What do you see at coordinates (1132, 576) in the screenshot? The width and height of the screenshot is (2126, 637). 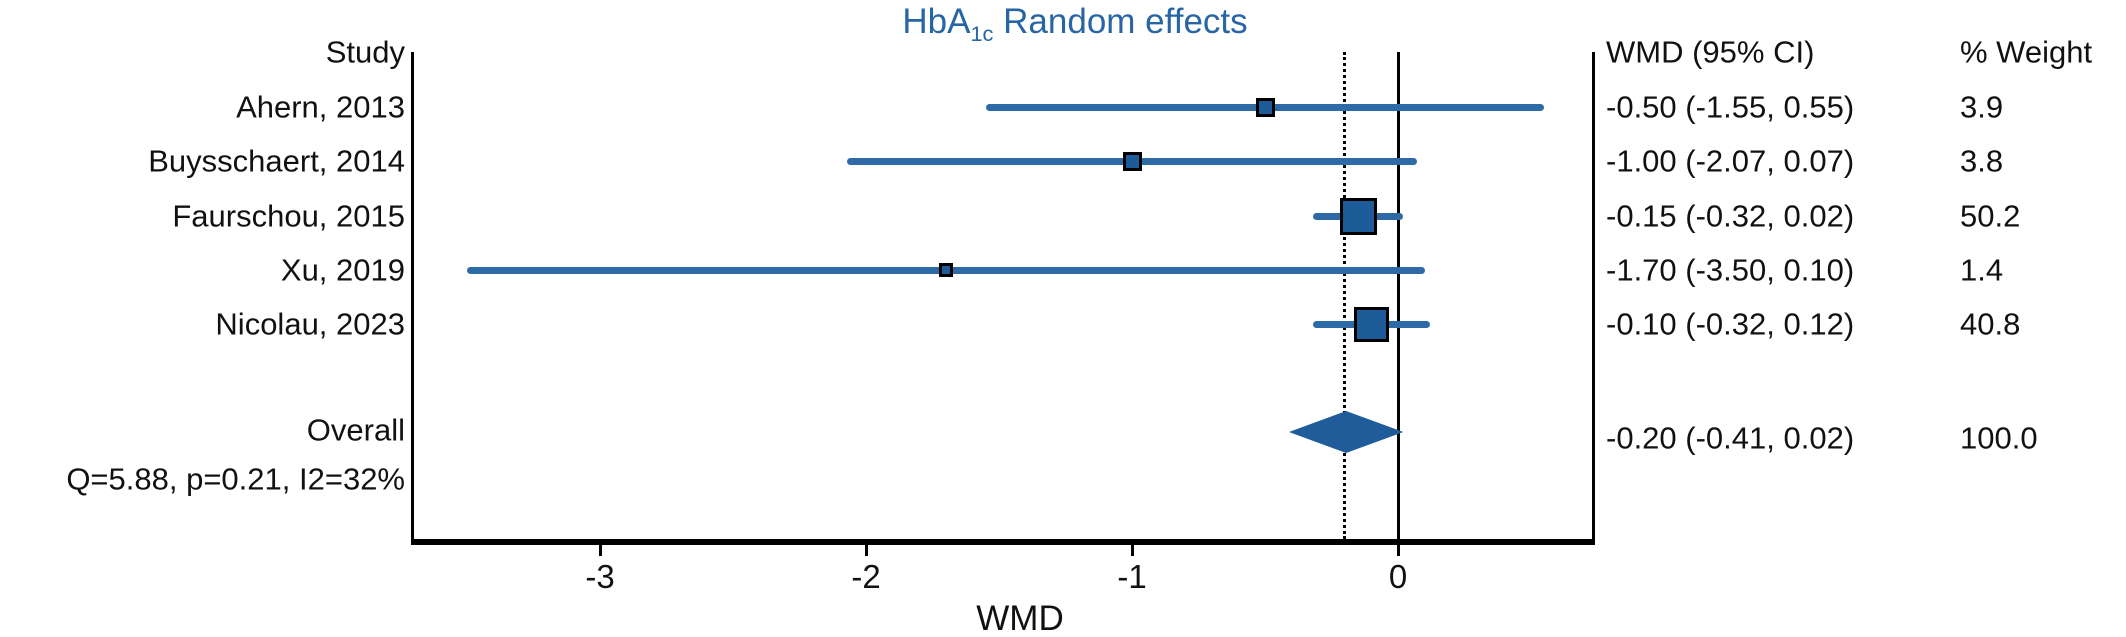 I see `x-tick-label: -1` at bounding box center [1132, 576].